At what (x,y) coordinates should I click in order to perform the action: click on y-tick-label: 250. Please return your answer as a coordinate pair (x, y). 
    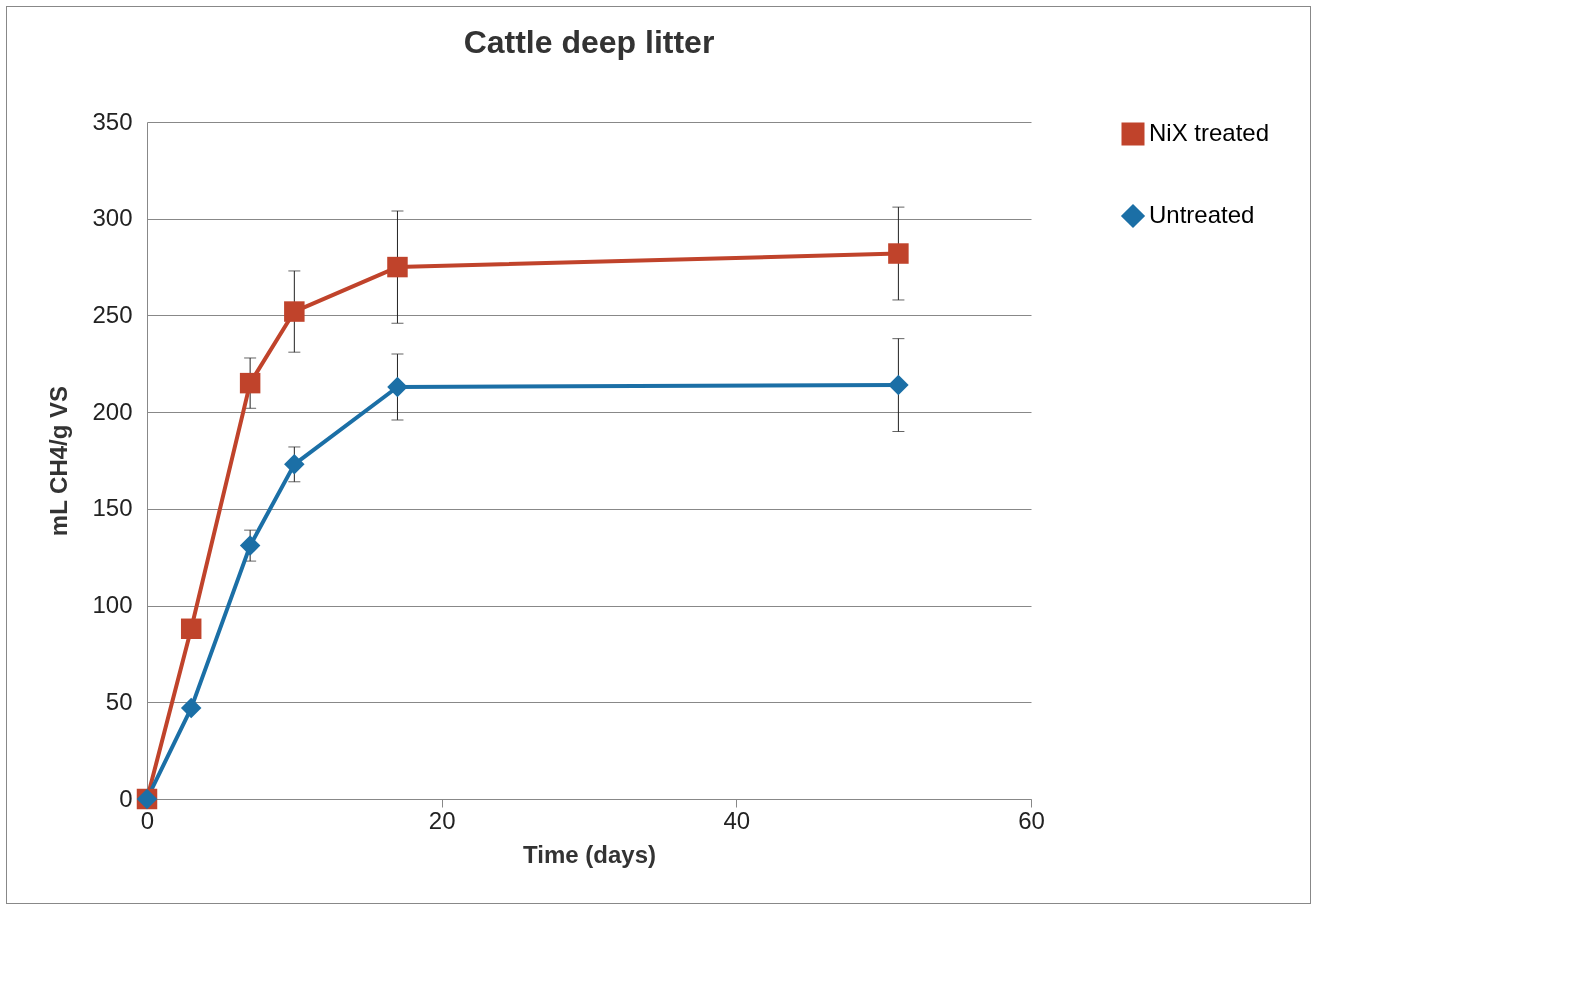
    Looking at the image, I should click on (112, 314).